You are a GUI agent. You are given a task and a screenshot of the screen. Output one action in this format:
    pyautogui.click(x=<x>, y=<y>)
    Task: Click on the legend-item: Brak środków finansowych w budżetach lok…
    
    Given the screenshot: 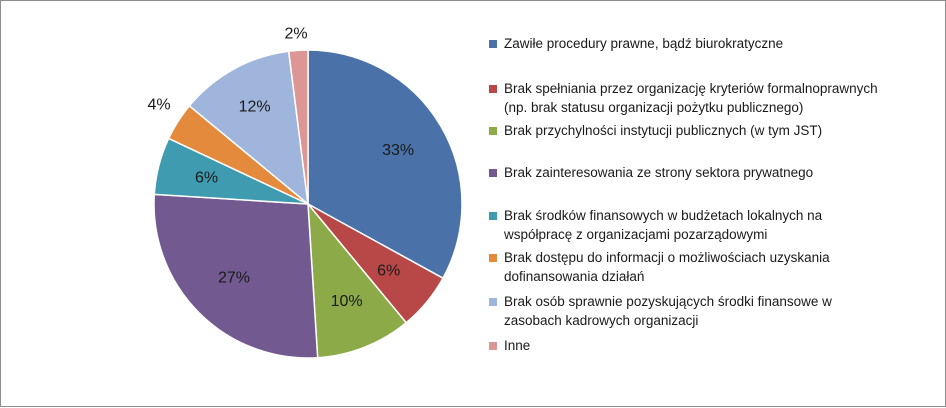 What is the action you would take?
    pyautogui.click(x=709, y=225)
    